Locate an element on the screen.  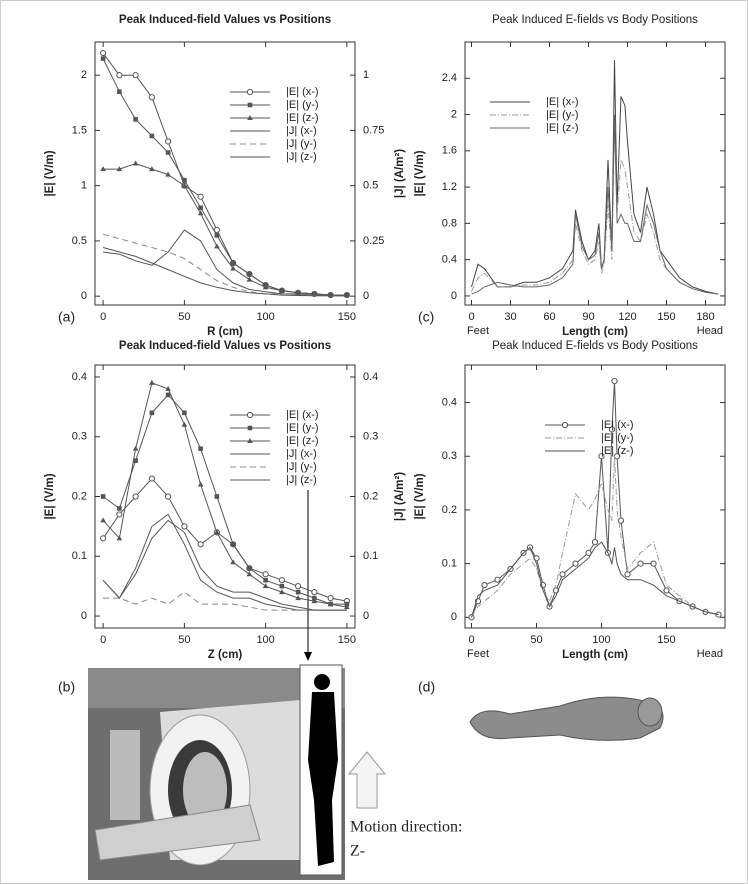
y-tick-label: 2 is located at coordinates (454, 114).